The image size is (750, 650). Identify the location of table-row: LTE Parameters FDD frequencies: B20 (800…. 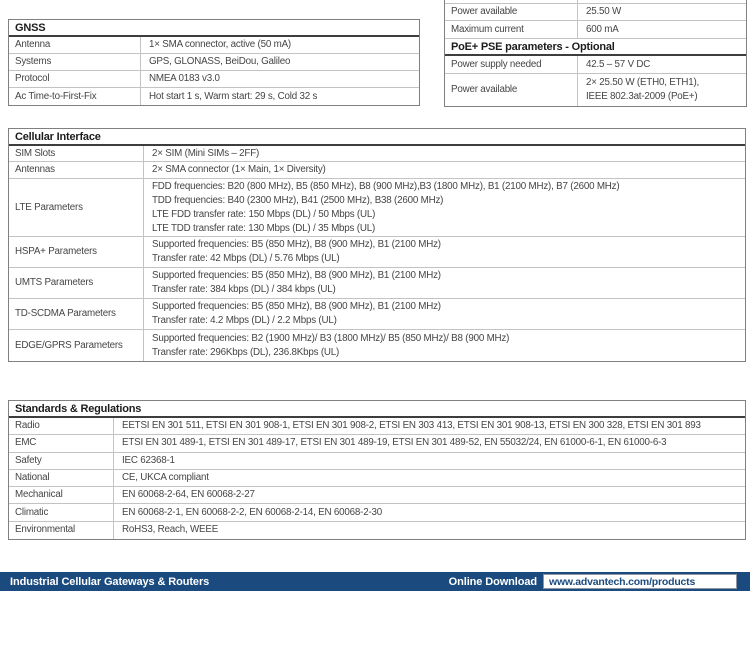
(377, 208).